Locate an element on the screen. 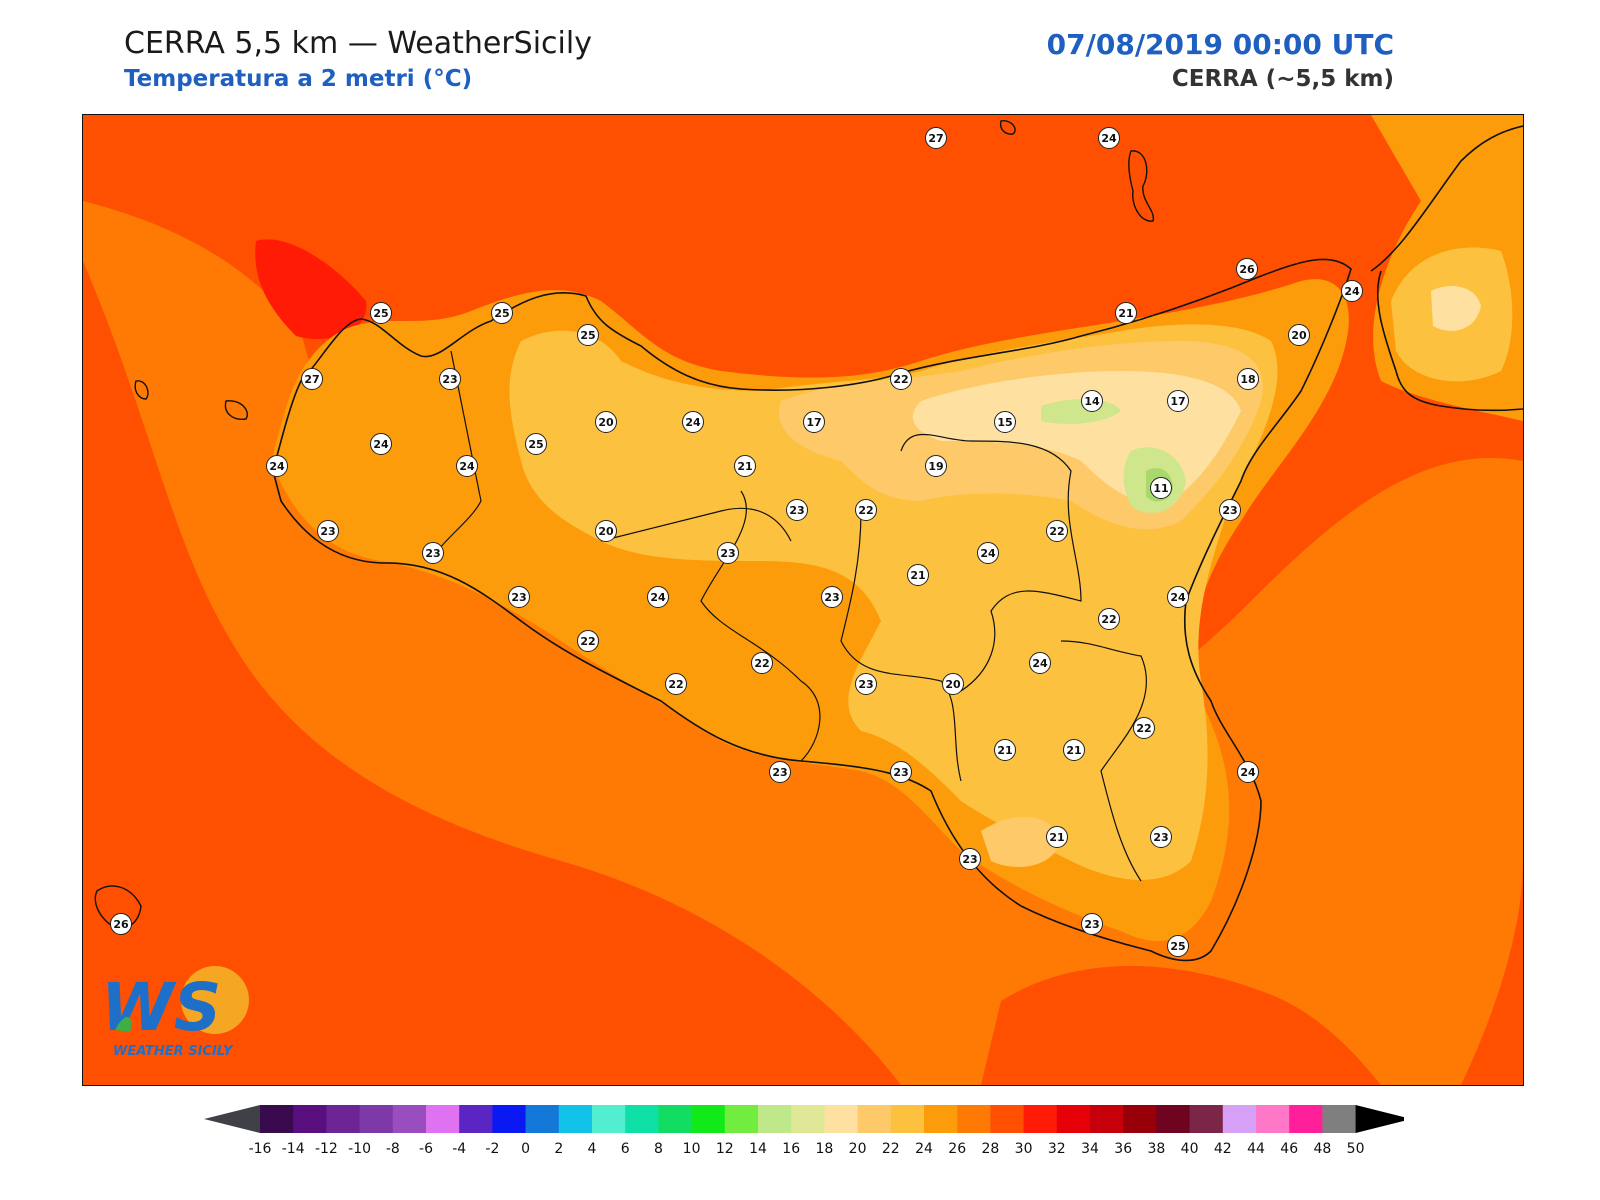 The width and height of the screenshot is (1600, 1200). colorbar-tick-label: -2 is located at coordinates (492, 1149).